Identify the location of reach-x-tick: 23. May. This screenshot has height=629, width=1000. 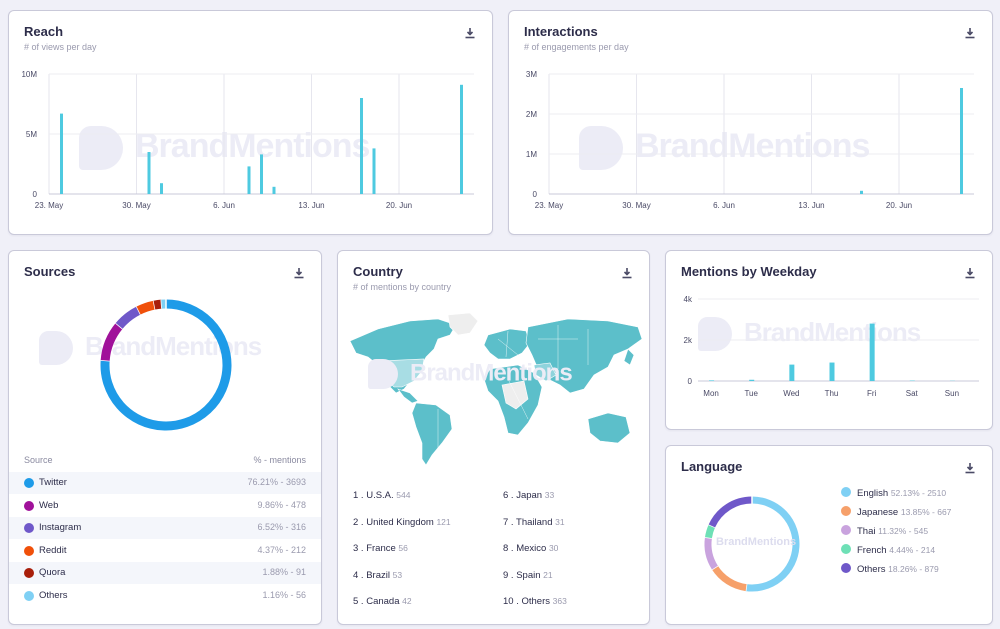
(49, 205).